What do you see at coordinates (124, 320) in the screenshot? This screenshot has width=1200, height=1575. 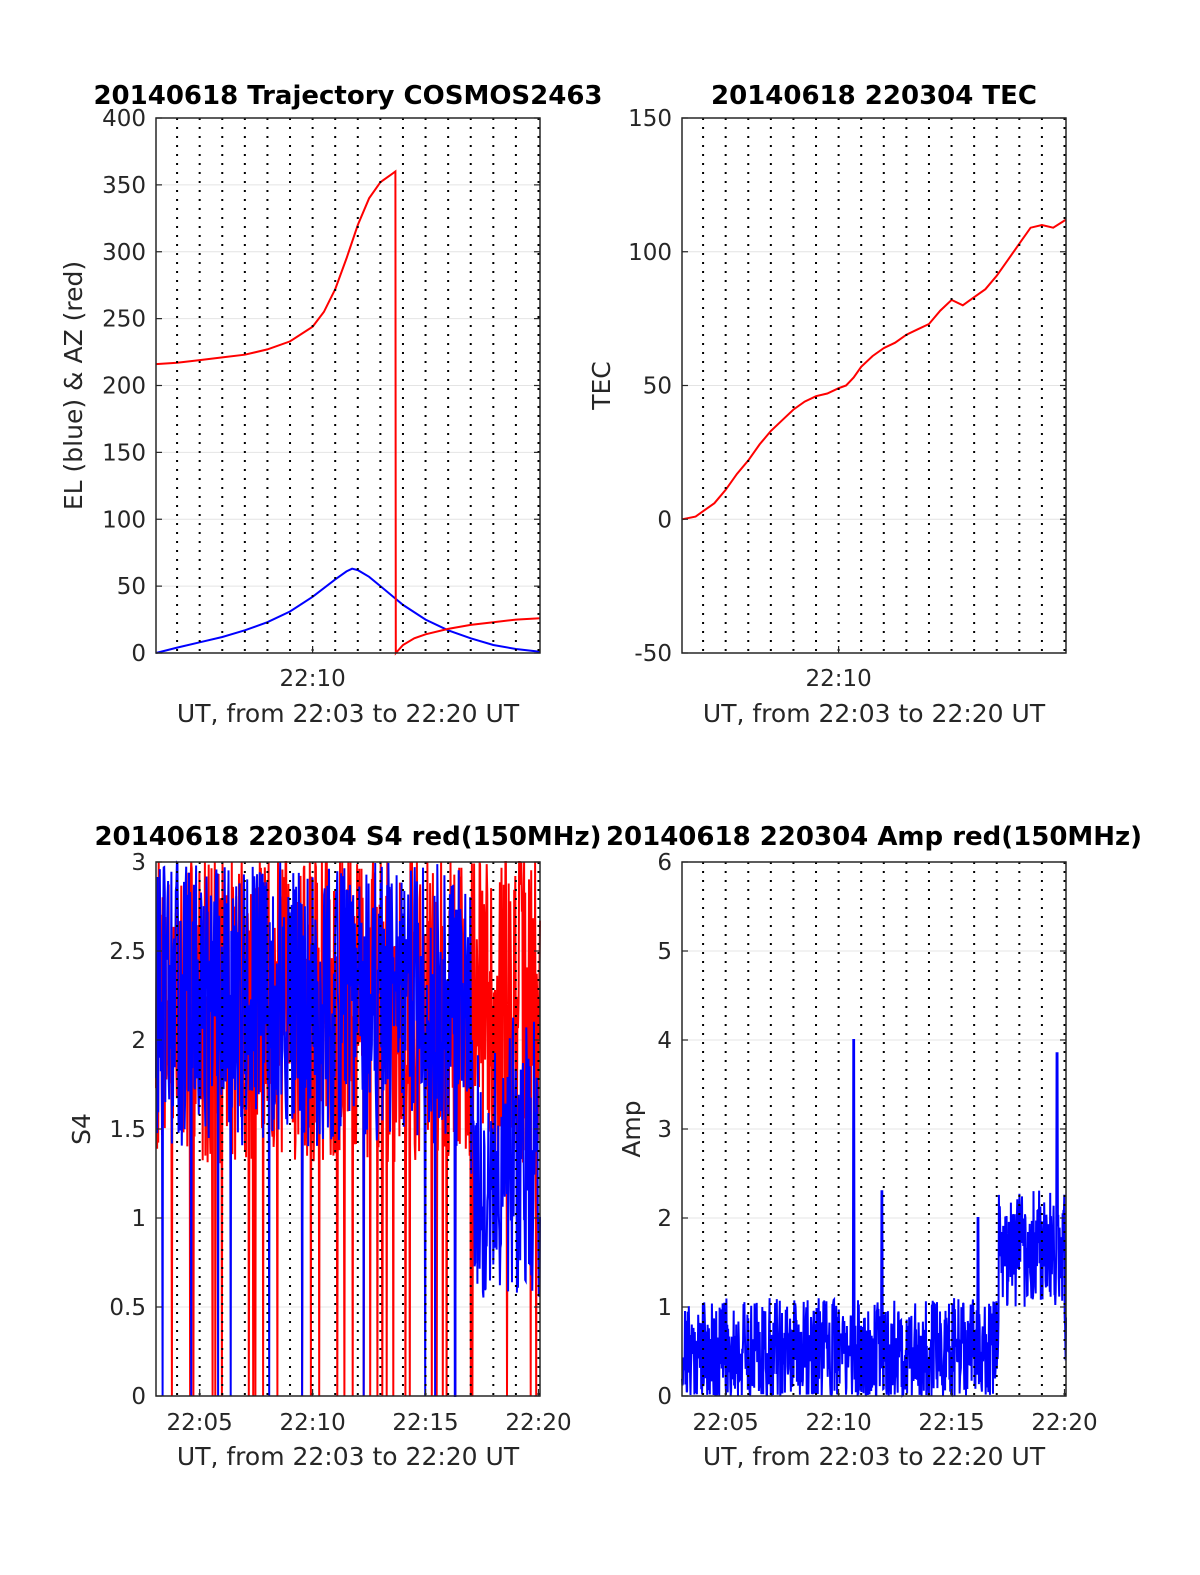 I see `y-tick-label: 250` at bounding box center [124, 320].